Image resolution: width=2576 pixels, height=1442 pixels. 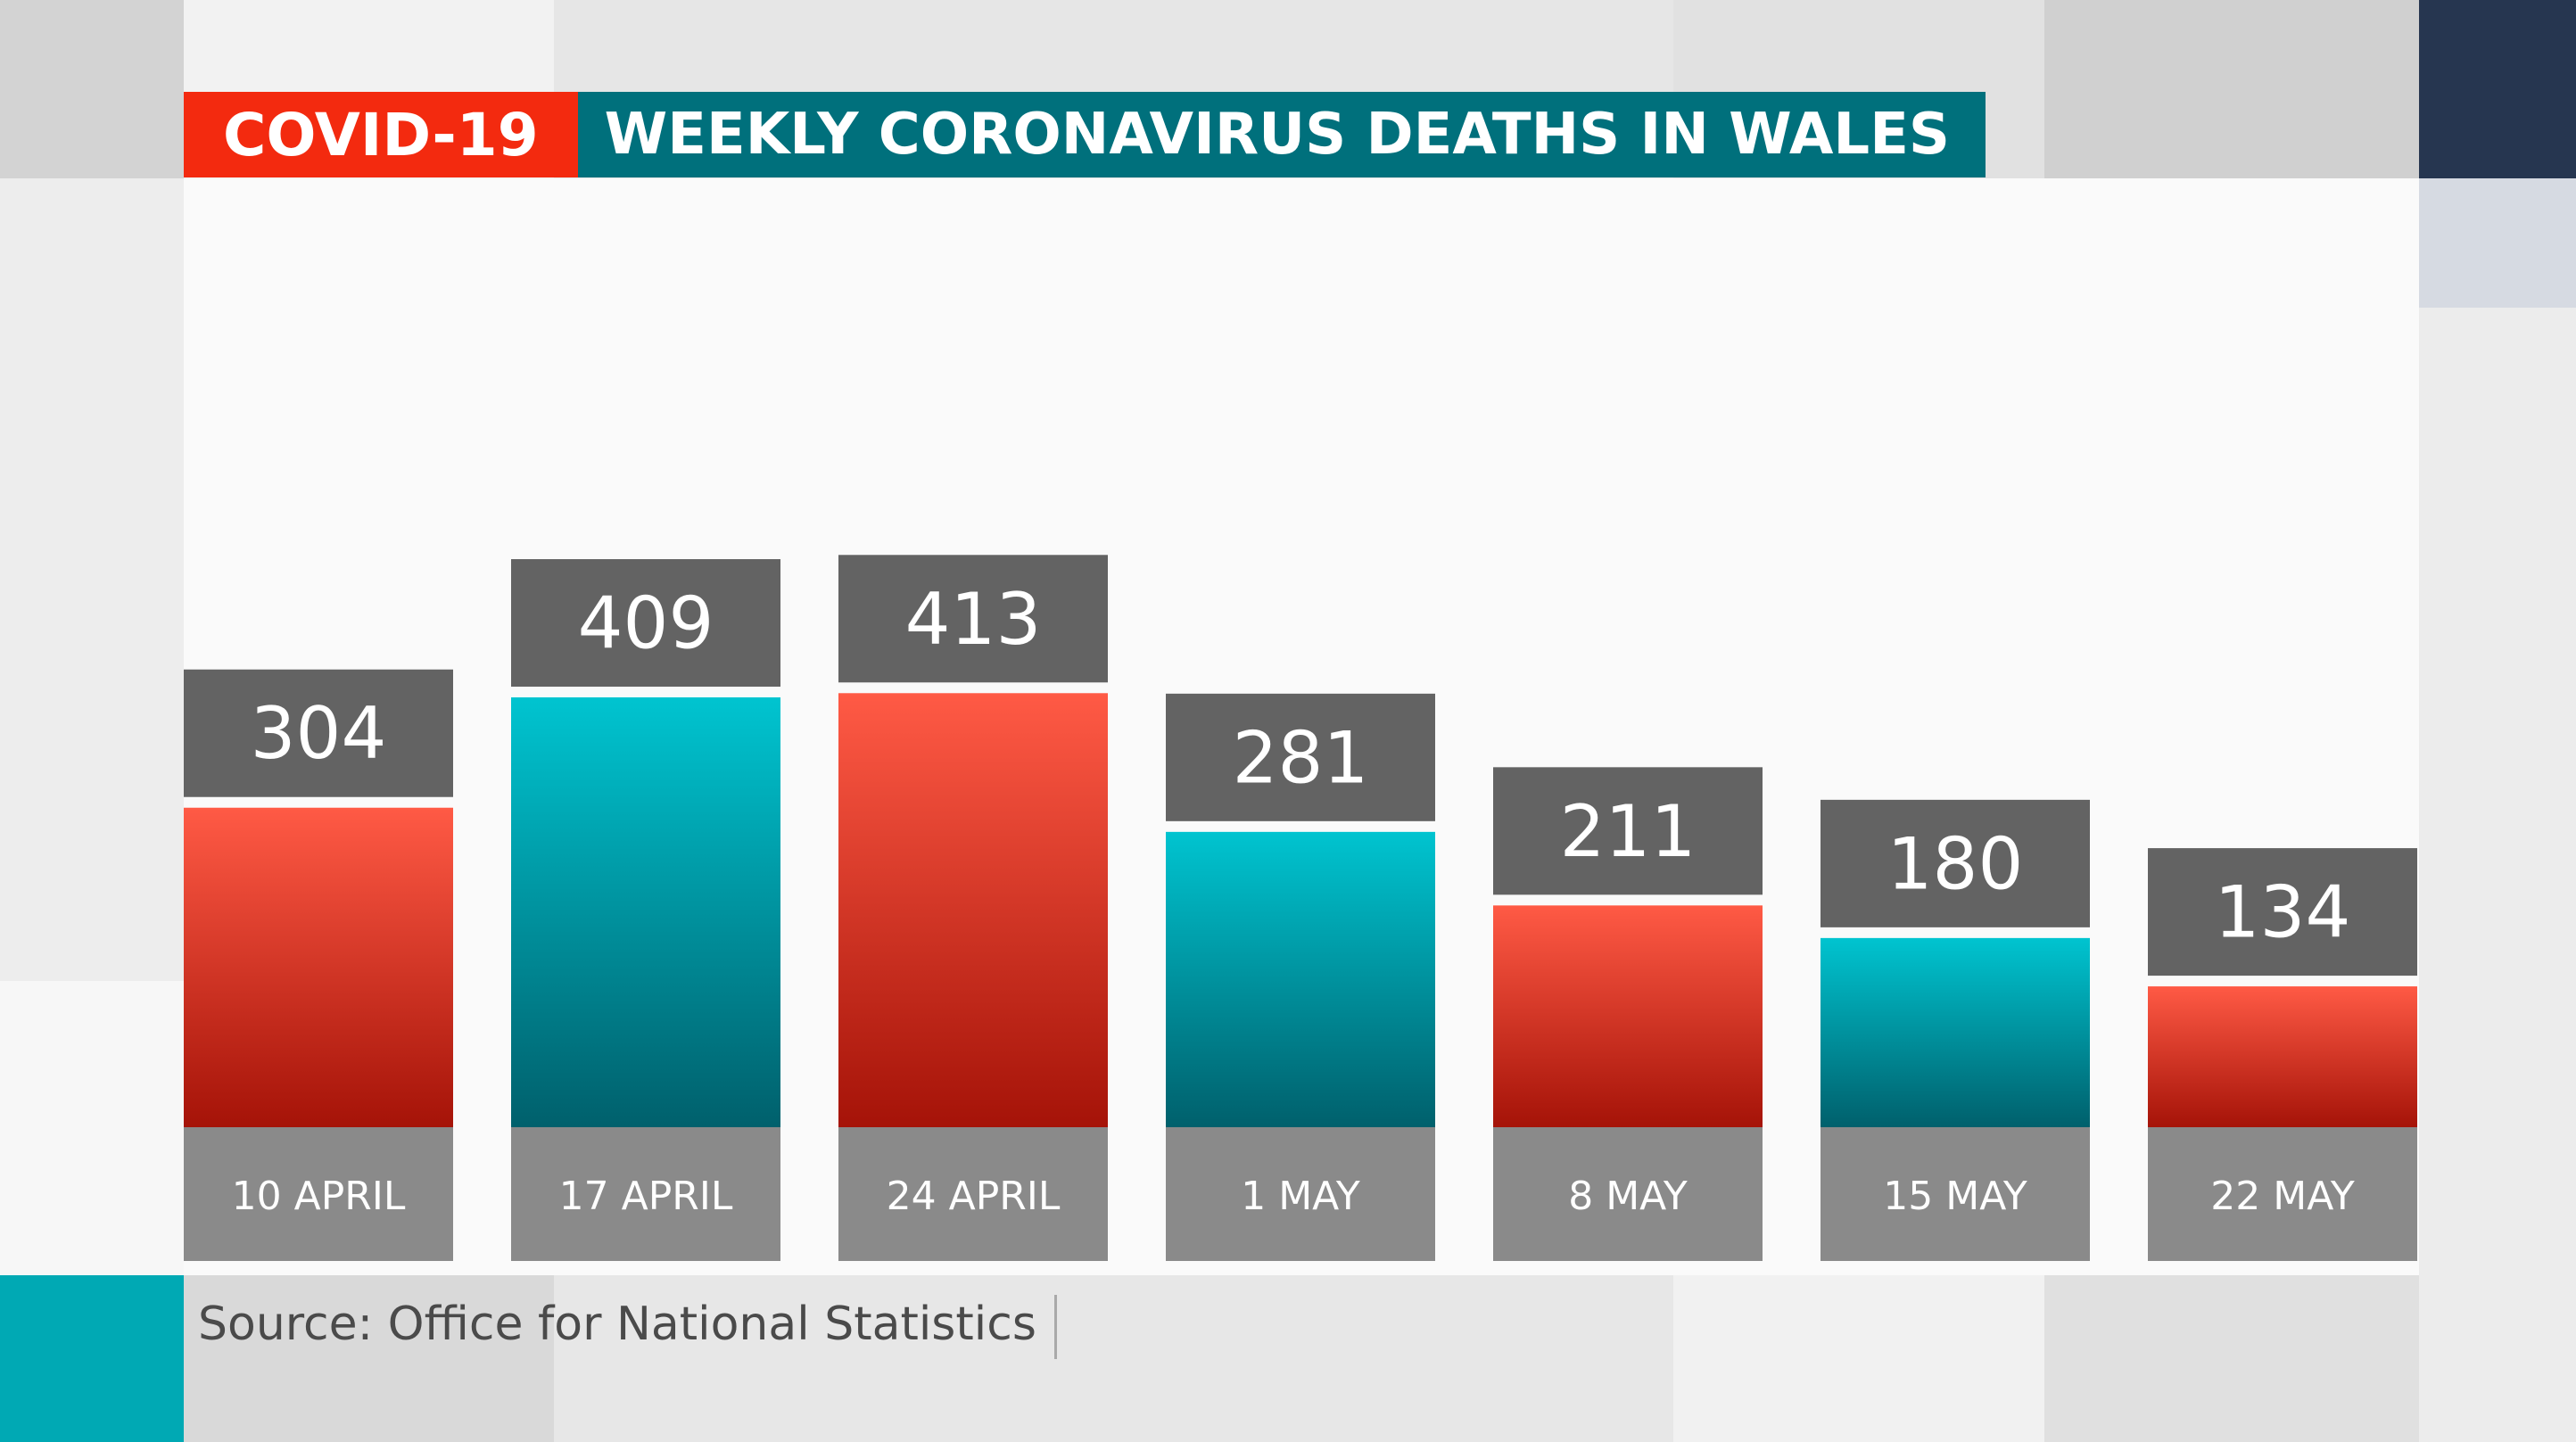 I want to click on value-label: 180, so click(x=1956, y=863).